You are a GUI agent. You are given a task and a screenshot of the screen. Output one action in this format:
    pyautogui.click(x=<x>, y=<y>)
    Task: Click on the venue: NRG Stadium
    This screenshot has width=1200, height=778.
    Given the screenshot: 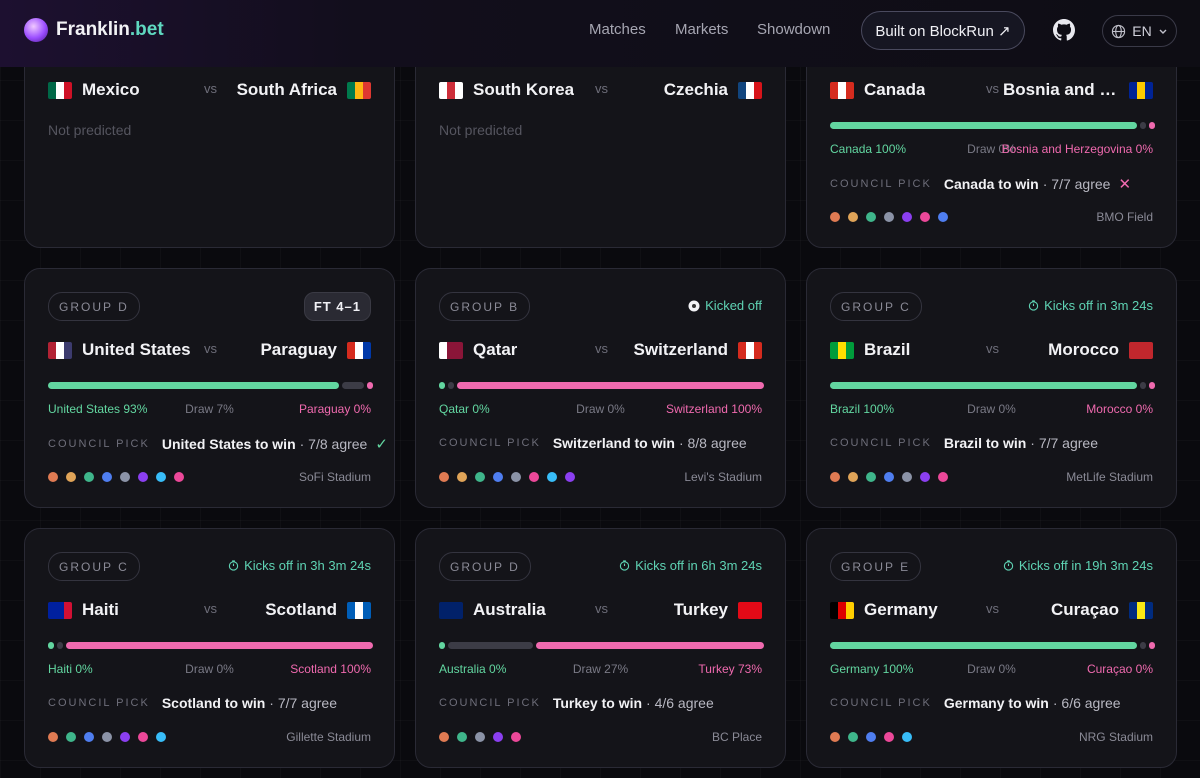 What is the action you would take?
    pyautogui.click(x=1115, y=737)
    